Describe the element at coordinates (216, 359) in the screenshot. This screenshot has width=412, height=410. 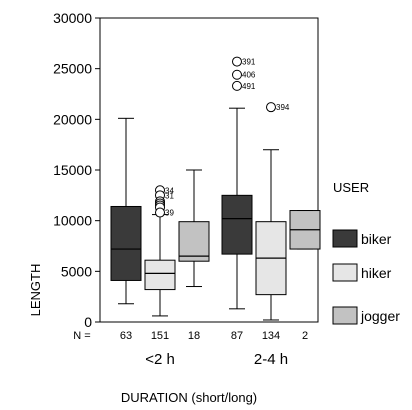
I see `category-labels: <2 h 2-4 h` at that location.